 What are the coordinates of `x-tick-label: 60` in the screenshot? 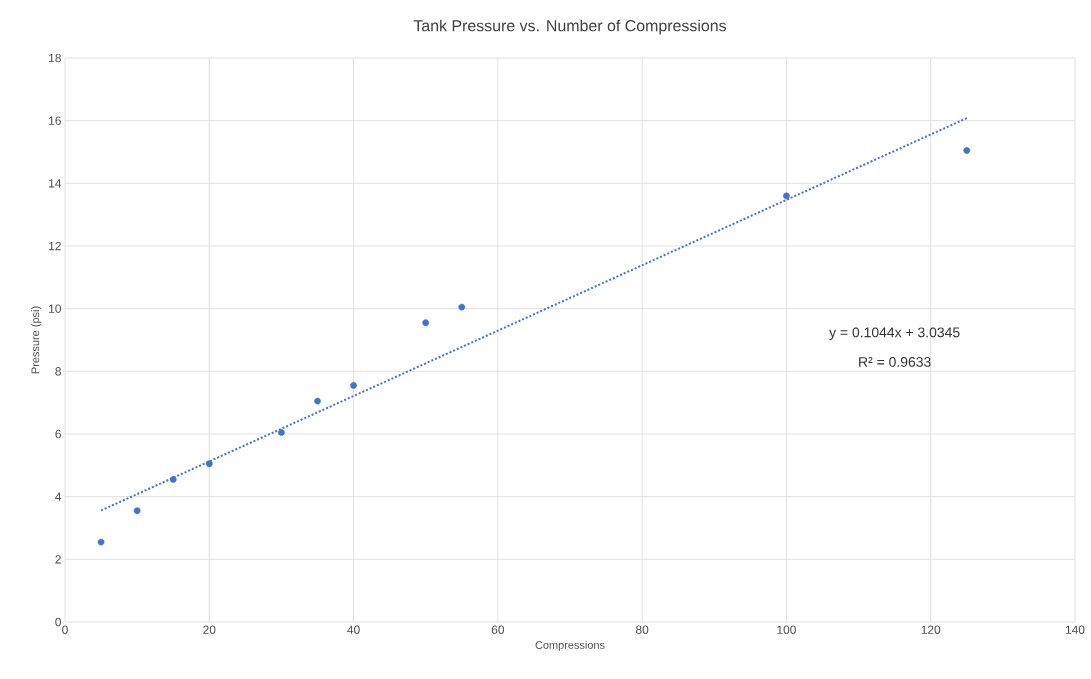 It's located at (498, 629).